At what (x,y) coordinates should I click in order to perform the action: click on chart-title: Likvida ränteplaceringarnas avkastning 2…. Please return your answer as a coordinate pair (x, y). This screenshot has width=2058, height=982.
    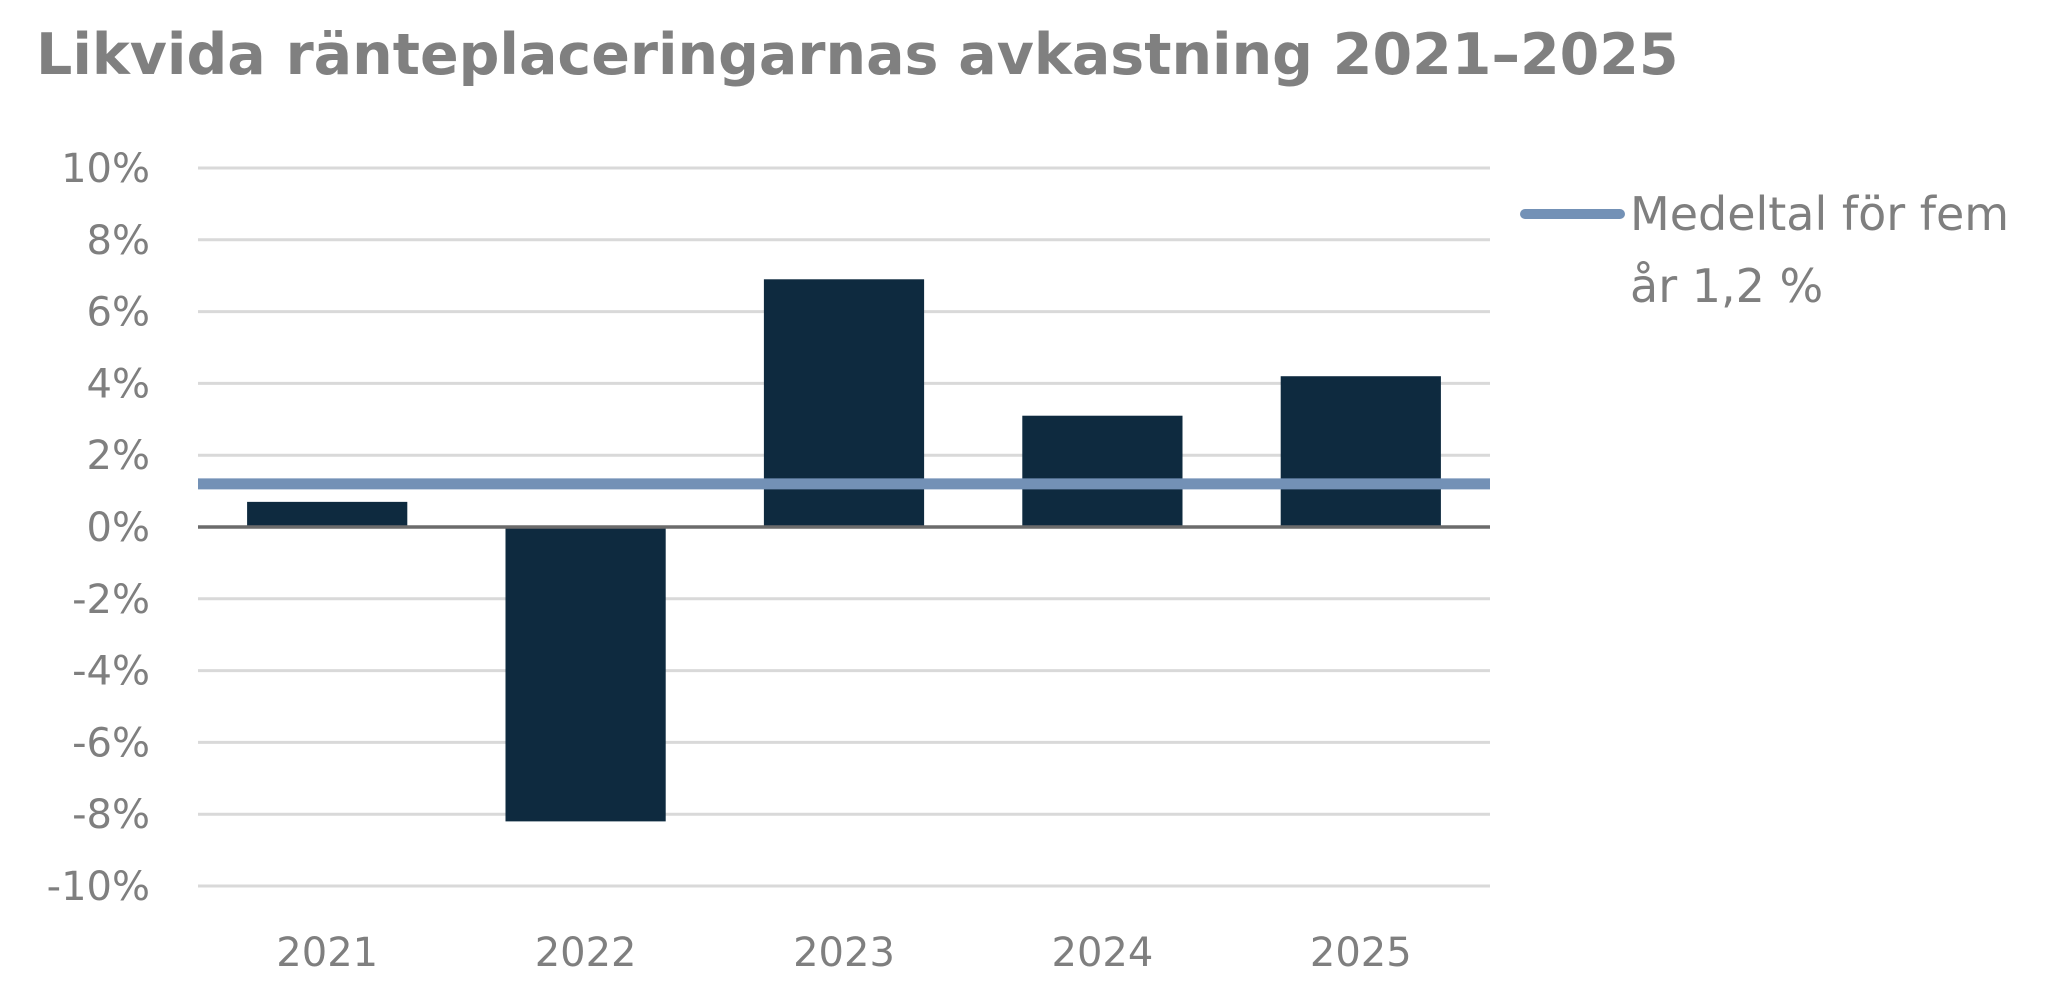
    Looking at the image, I should click on (857, 55).